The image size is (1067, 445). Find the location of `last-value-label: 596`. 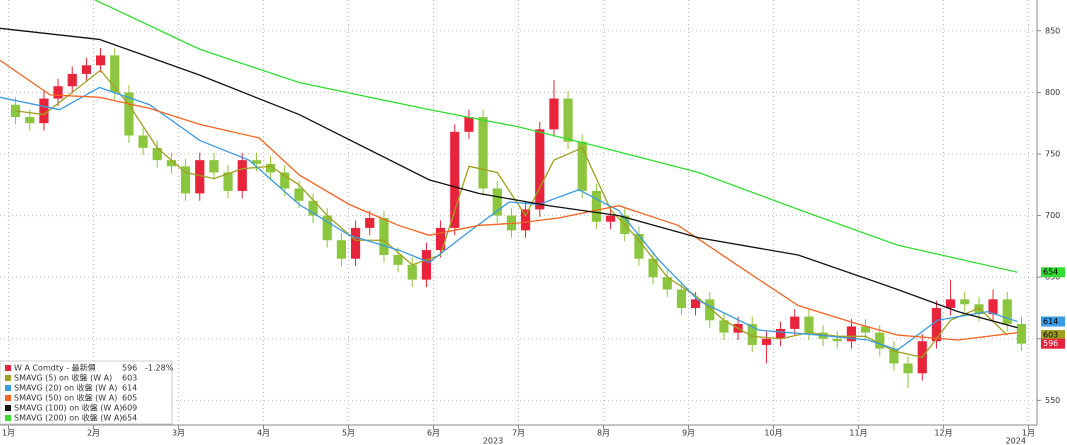

last-value-label: 596 is located at coordinates (1050, 343).